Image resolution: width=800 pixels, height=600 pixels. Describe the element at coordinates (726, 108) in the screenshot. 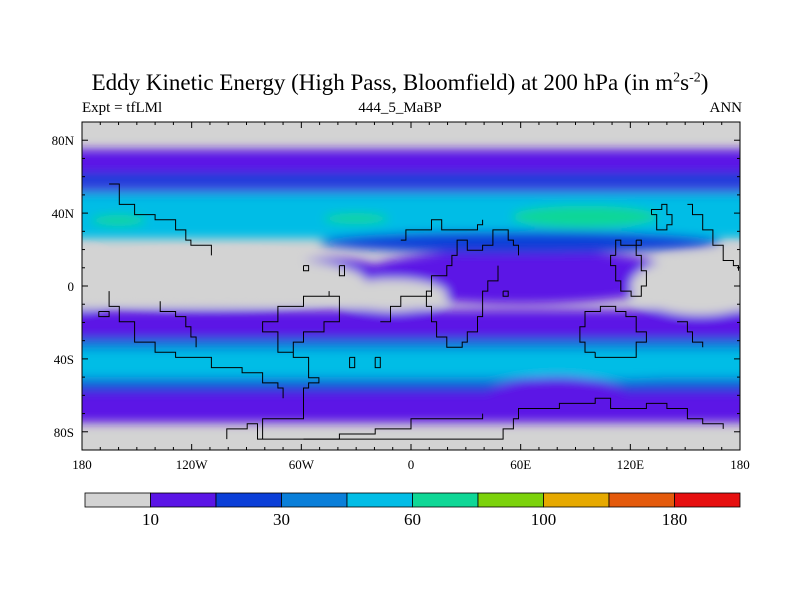

I see `season-label: ANN` at that location.